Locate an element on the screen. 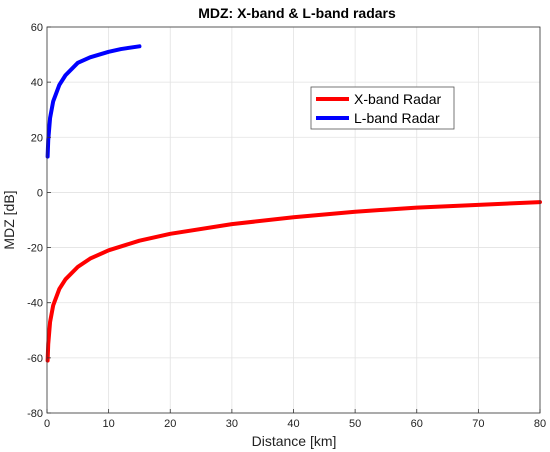  x-tick-label: 50 is located at coordinates (355, 424).